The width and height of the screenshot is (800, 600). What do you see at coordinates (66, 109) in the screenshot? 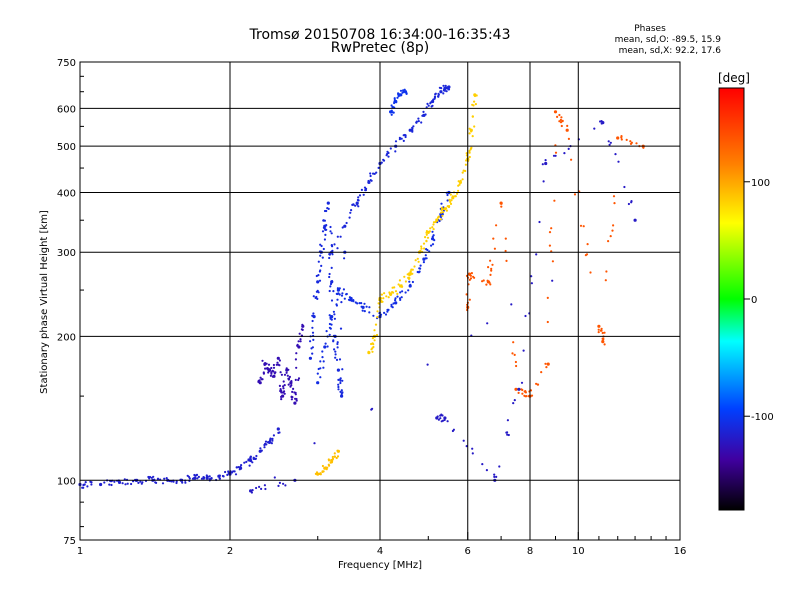
I see `y-tick-label: 600` at bounding box center [66, 109].